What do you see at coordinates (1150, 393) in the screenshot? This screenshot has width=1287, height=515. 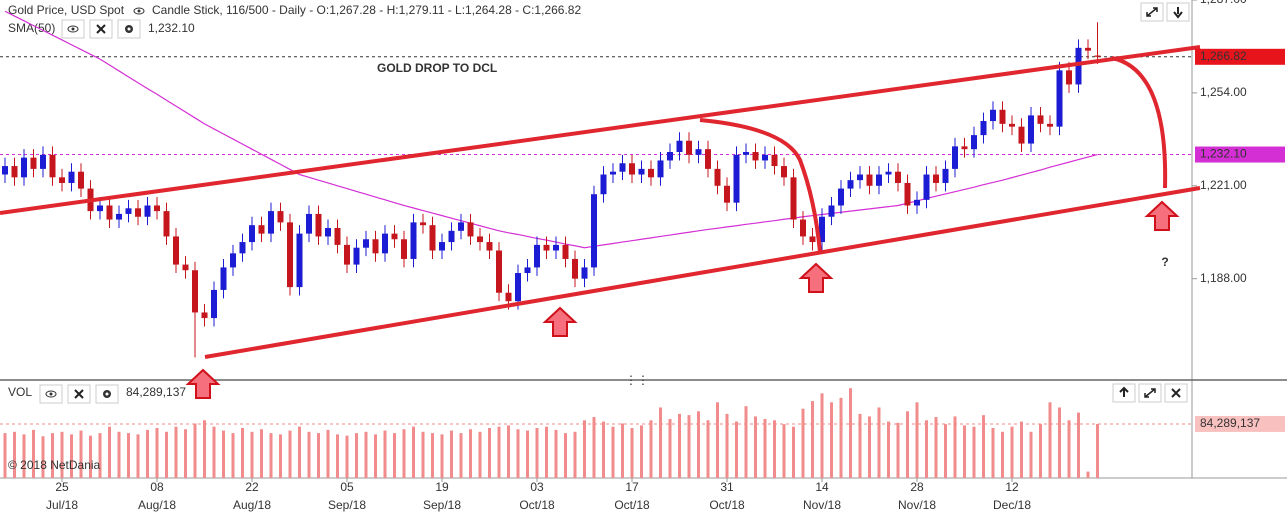 I see `vol-expand-button` at bounding box center [1150, 393].